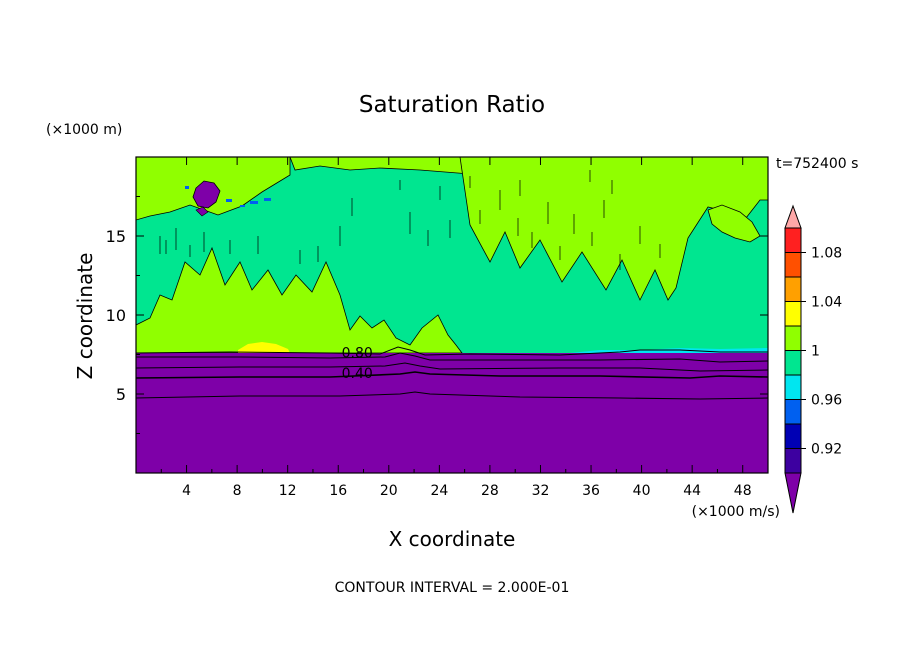 This screenshot has height=654, width=904. What do you see at coordinates (815, 352) in the screenshot?
I see `colorbar-label: 1` at bounding box center [815, 352].